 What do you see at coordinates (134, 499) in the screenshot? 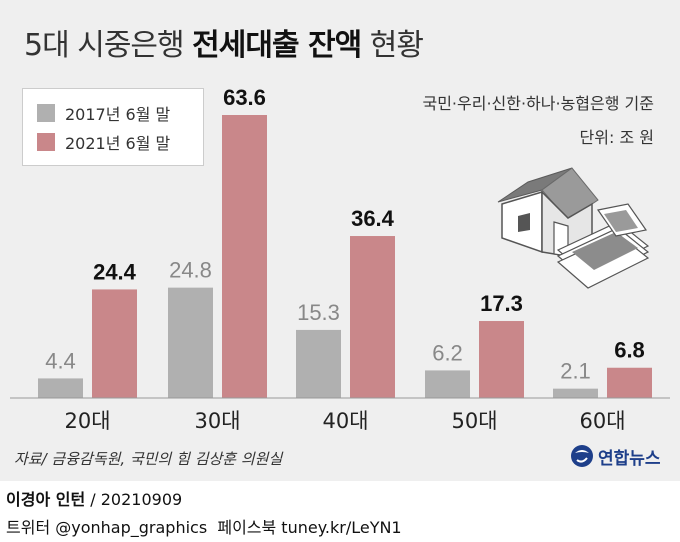
I see `credit-date: / 20210909` at bounding box center [134, 499].